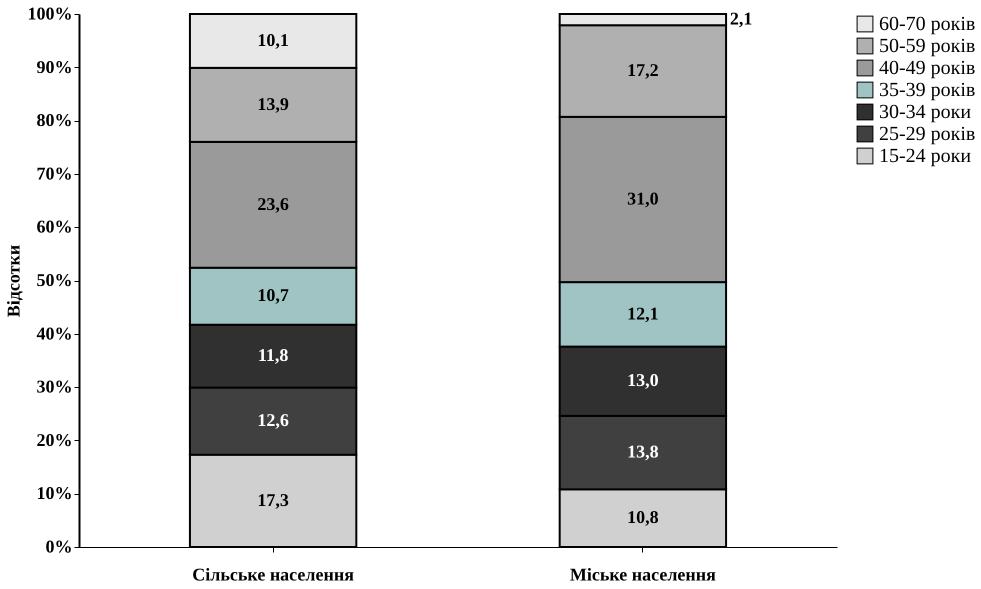 Image resolution: width=981 pixels, height=589 pixels. I want to click on data-label: 13,8, so click(643, 452).